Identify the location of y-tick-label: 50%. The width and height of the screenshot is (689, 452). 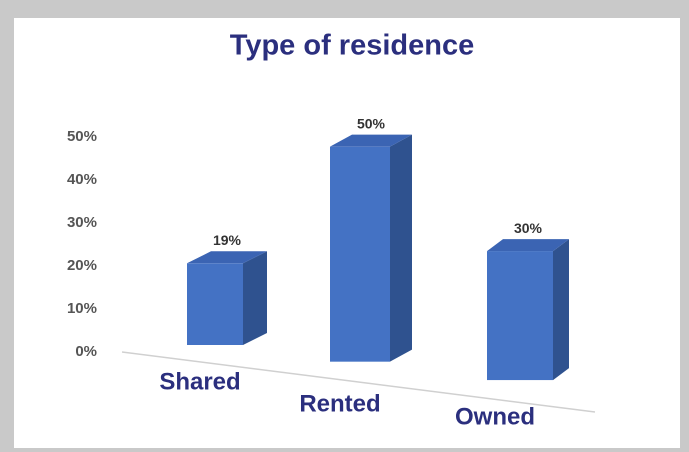
(82, 136).